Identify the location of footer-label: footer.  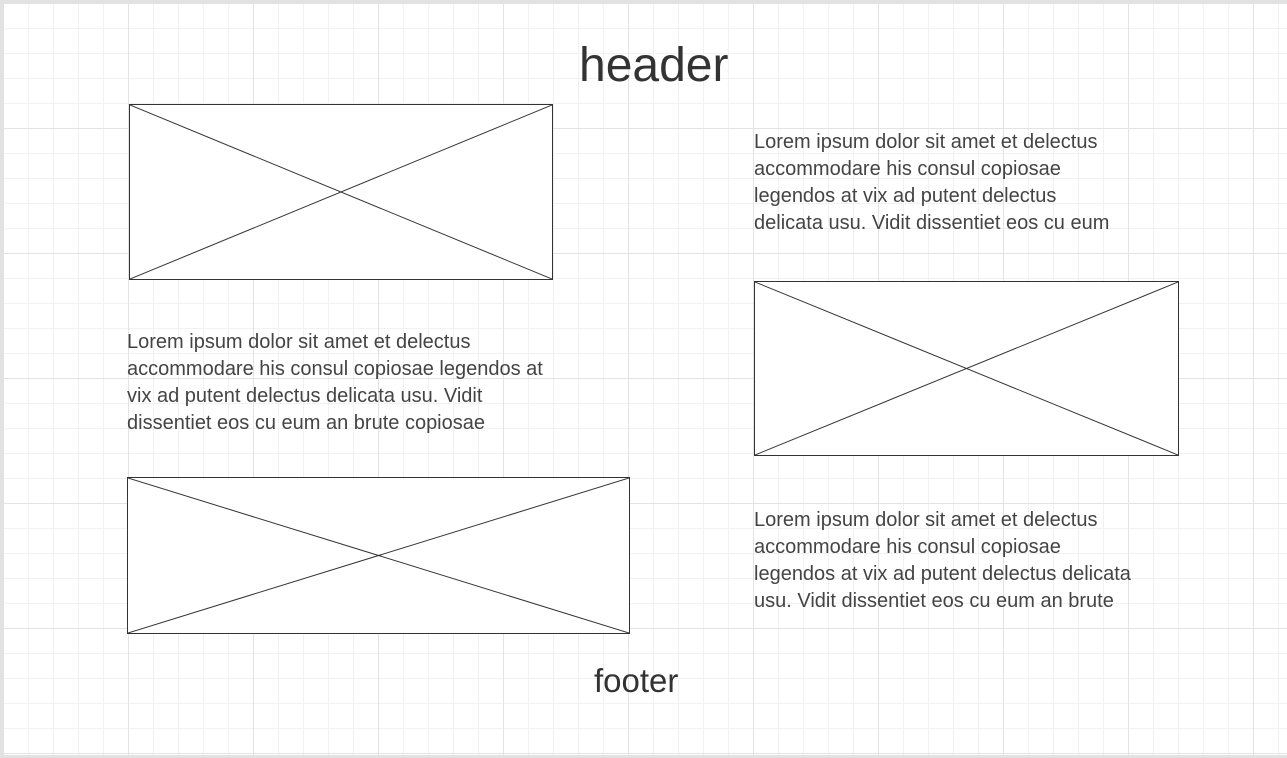
(636, 681).